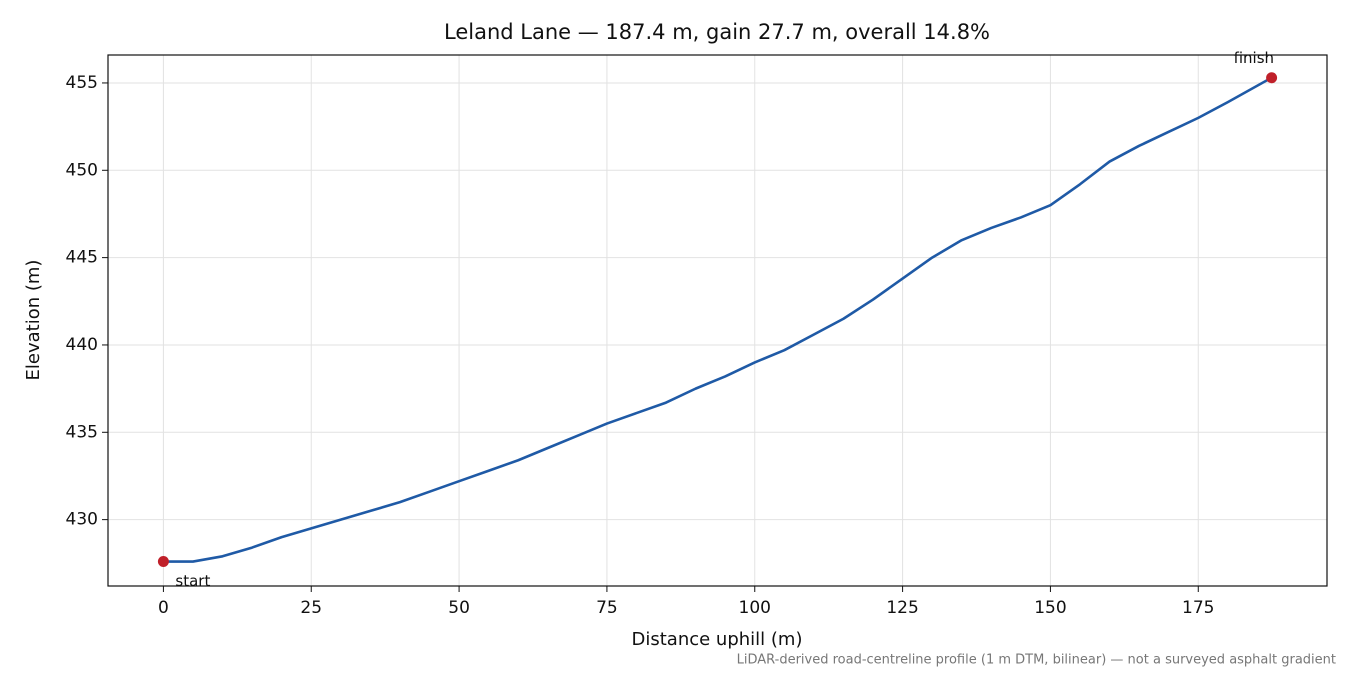  Describe the element at coordinates (82, 83) in the screenshot. I see `y-tick-label: 455` at that location.